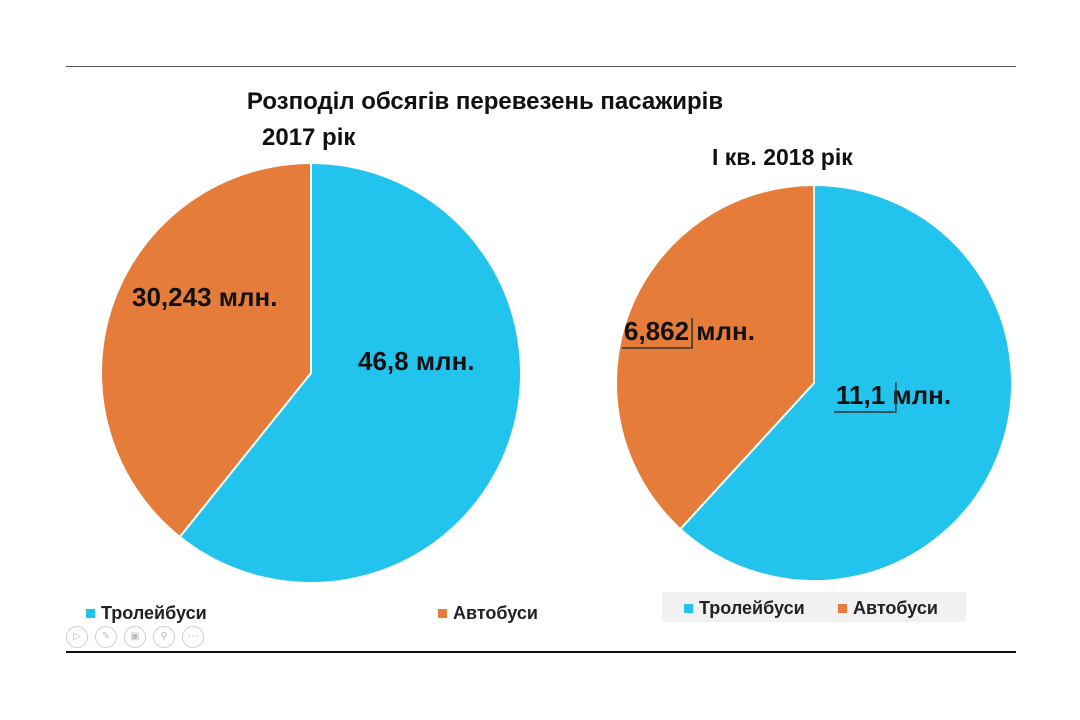  What do you see at coordinates (541, 652) in the screenshot?
I see `bottom-divider` at bounding box center [541, 652].